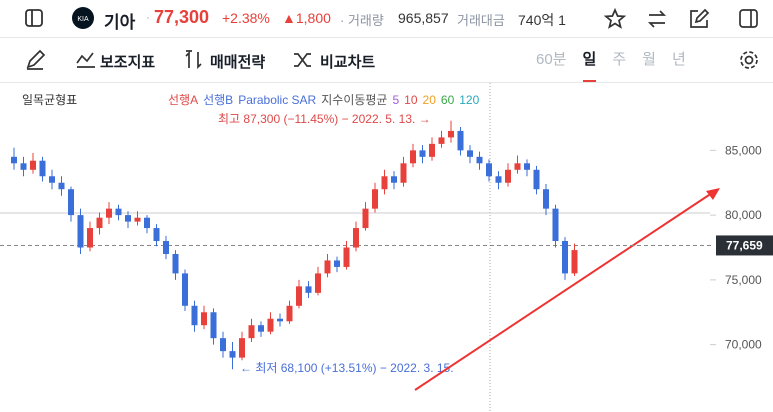  Describe the element at coordinates (469, 100) in the screenshot. I see `legend-item: 120` at that location.